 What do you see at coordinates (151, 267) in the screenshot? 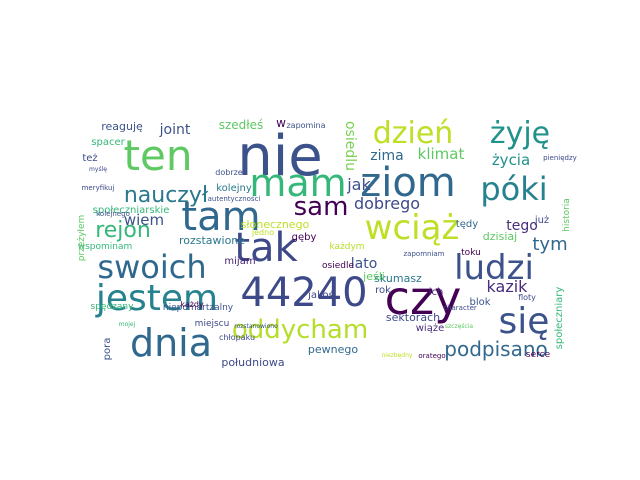
I see `word: swoich` at bounding box center [151, 267].